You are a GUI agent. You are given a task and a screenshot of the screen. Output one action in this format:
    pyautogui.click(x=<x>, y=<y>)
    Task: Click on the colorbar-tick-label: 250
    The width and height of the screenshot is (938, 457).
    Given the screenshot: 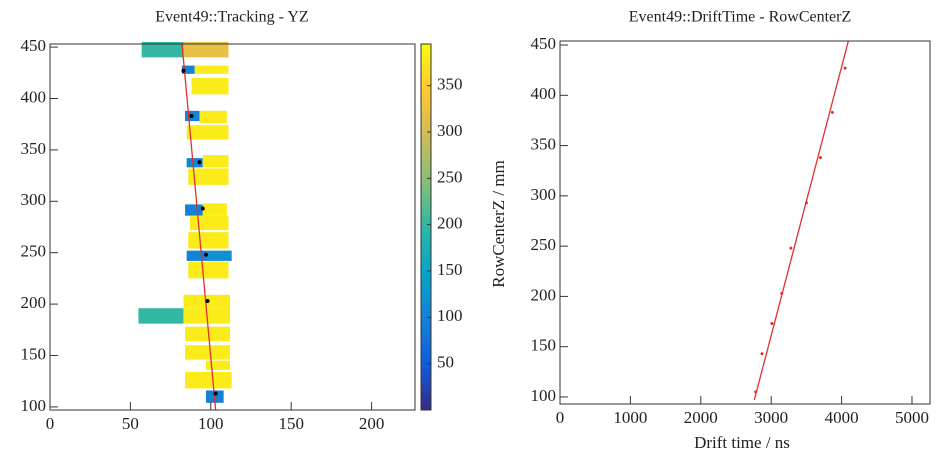 What is the action you would take?
    pyautogui.click(x=450, y=176)
    